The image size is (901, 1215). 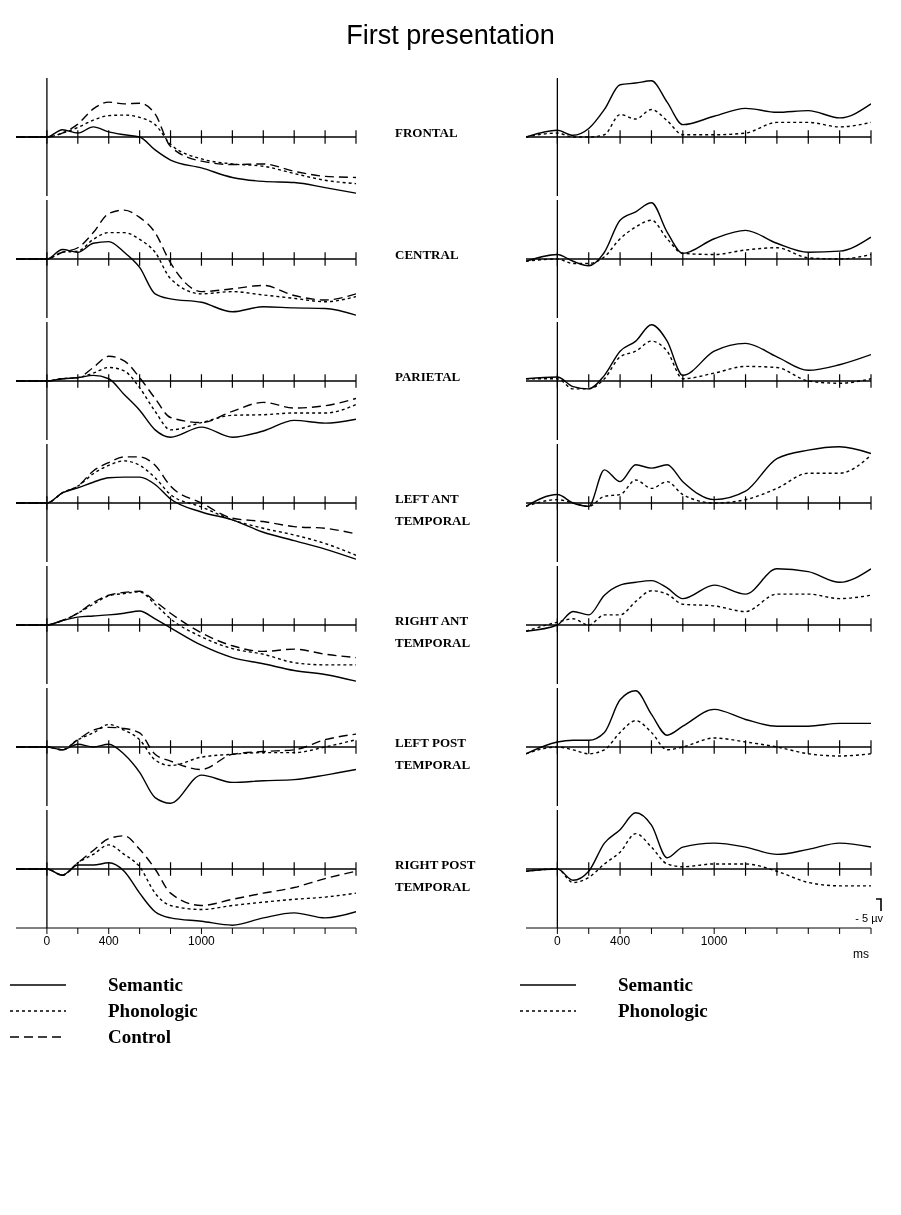 I want to click on text: First presentation, so click(x=450, y=35).